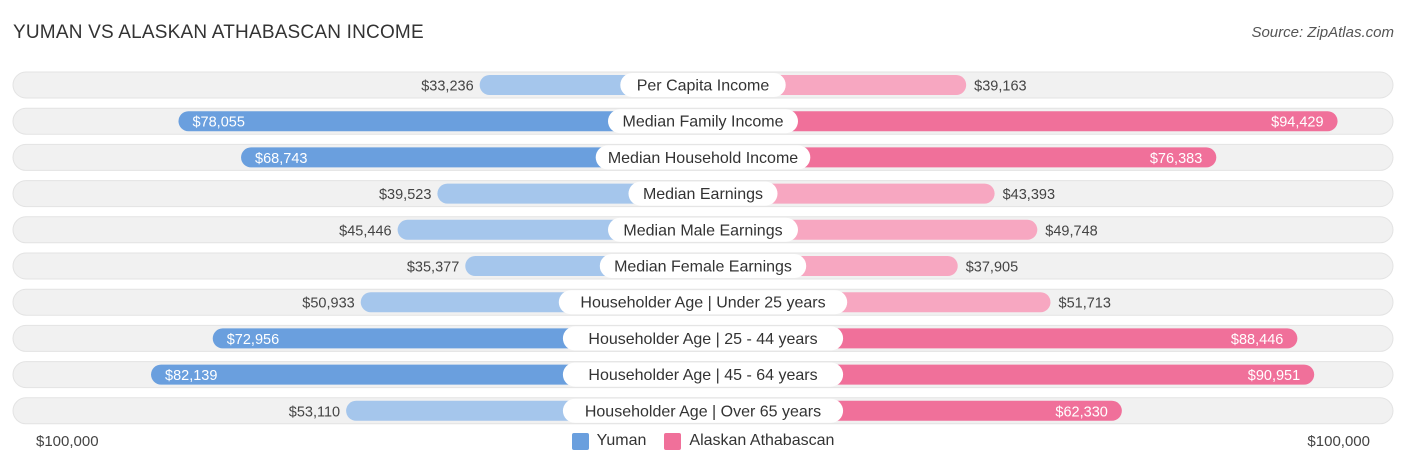 This screenshot has height=467, width=1406. Describe the element at coordinates (314, 412) in the screenshot. I see `value-label-yuman-householder-age-over-65-years: $53,110` at that location.